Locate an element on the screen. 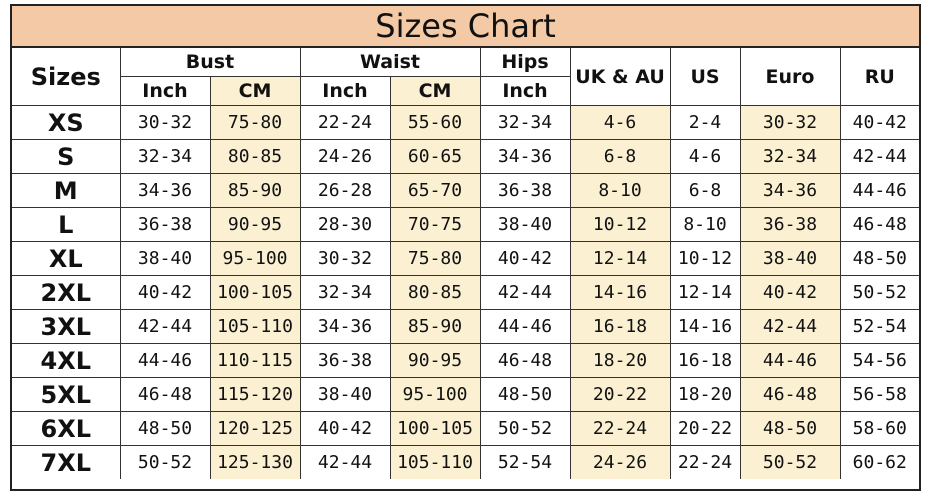  us-cell: 14-16 is located at coordinates (705, 326).